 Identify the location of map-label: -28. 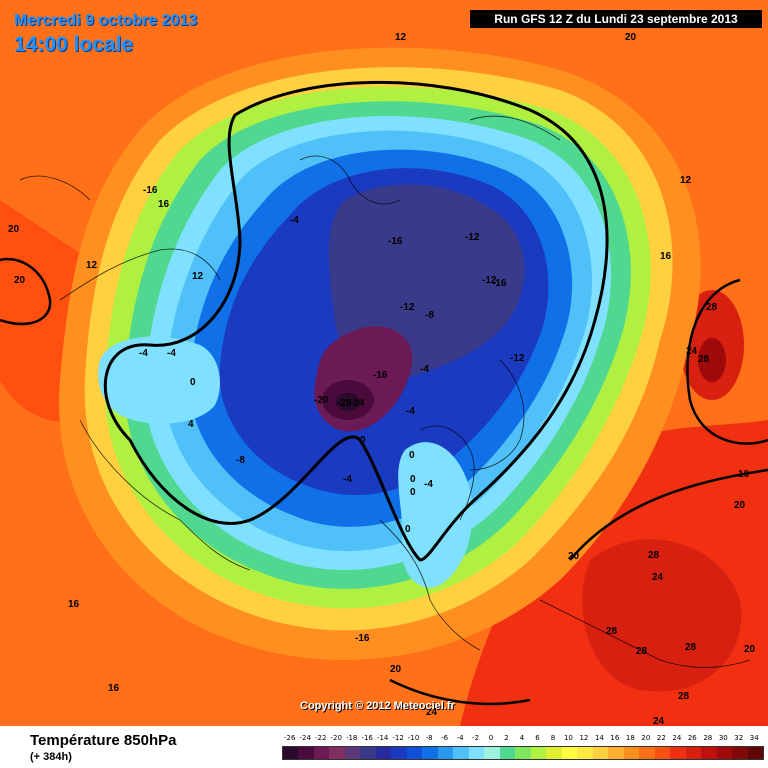
(344, 403).